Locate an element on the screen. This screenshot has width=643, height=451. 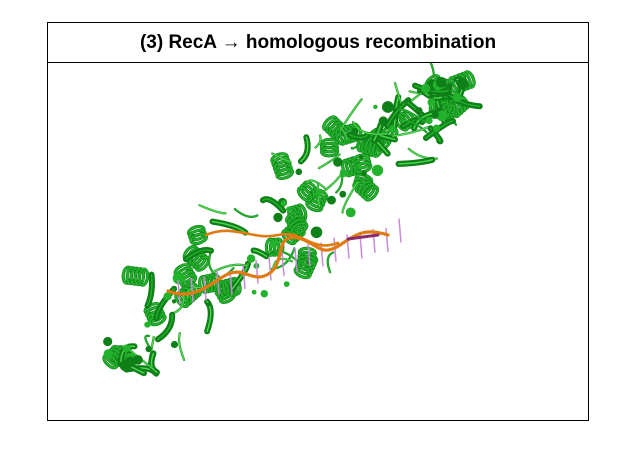
dna-strand is located at coordinates (284, 261).